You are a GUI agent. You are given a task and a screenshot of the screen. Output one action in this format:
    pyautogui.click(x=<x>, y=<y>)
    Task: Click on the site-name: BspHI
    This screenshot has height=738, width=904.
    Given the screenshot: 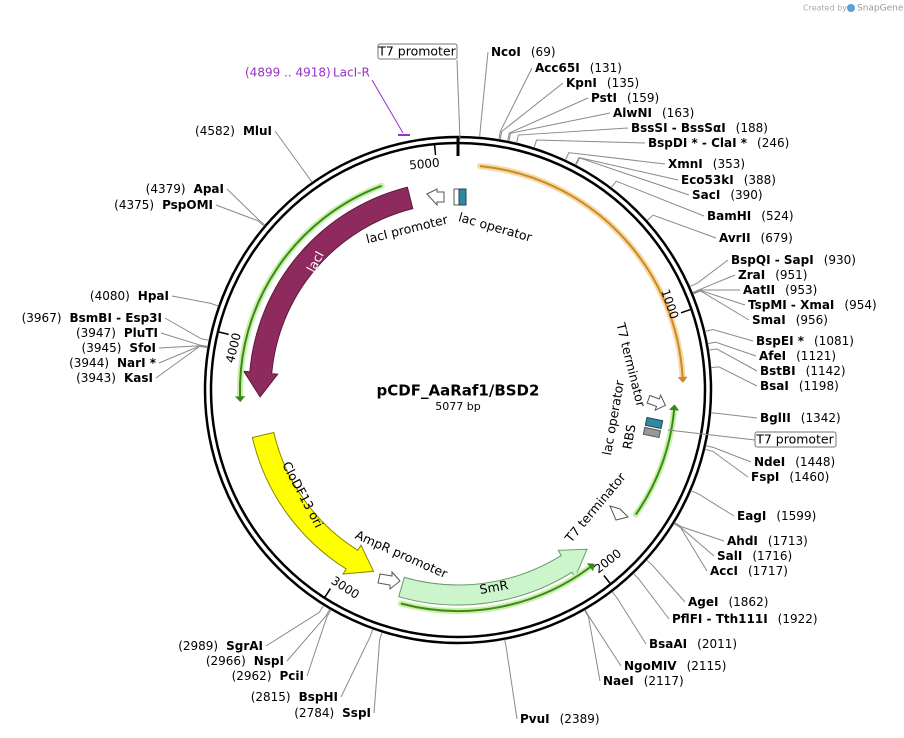 What is the action you would take?
    pyautogui.click(x=318, y=697)
    